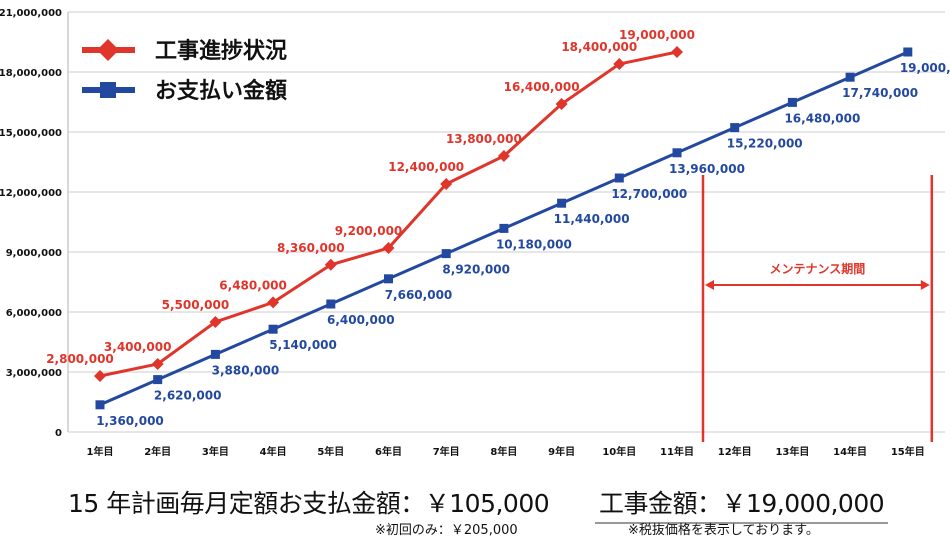 The image size is (950, 545). I want to click on x-tick-label: 13年目, so click(792, 451).